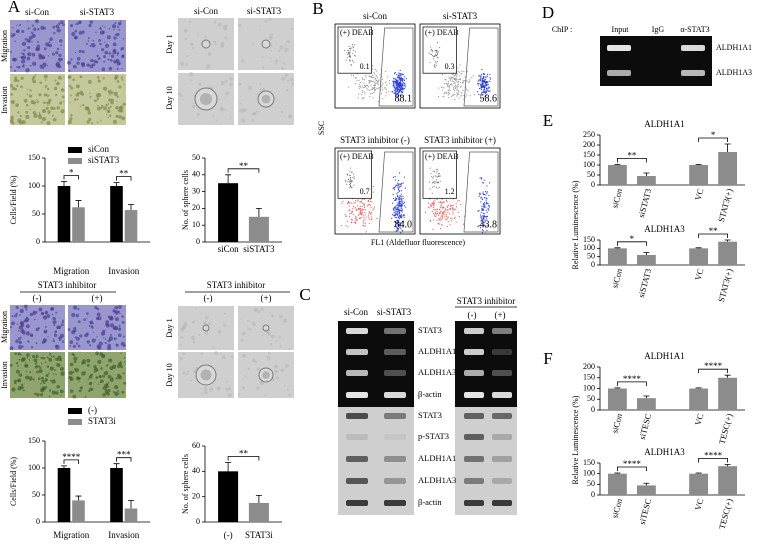 This screenshot has height=548, width=760. Describe the element at coordinates (37, 12) in the screenshot. I see `label: si-Con` at that location.